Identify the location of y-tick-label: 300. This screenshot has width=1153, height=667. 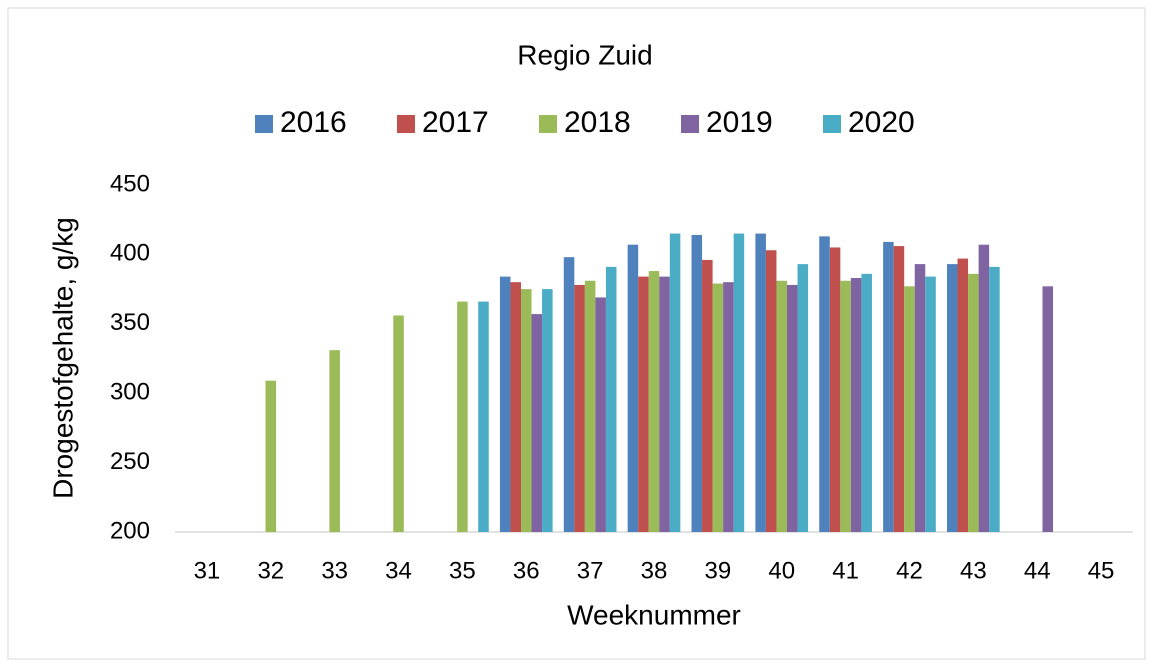
(130, 392).